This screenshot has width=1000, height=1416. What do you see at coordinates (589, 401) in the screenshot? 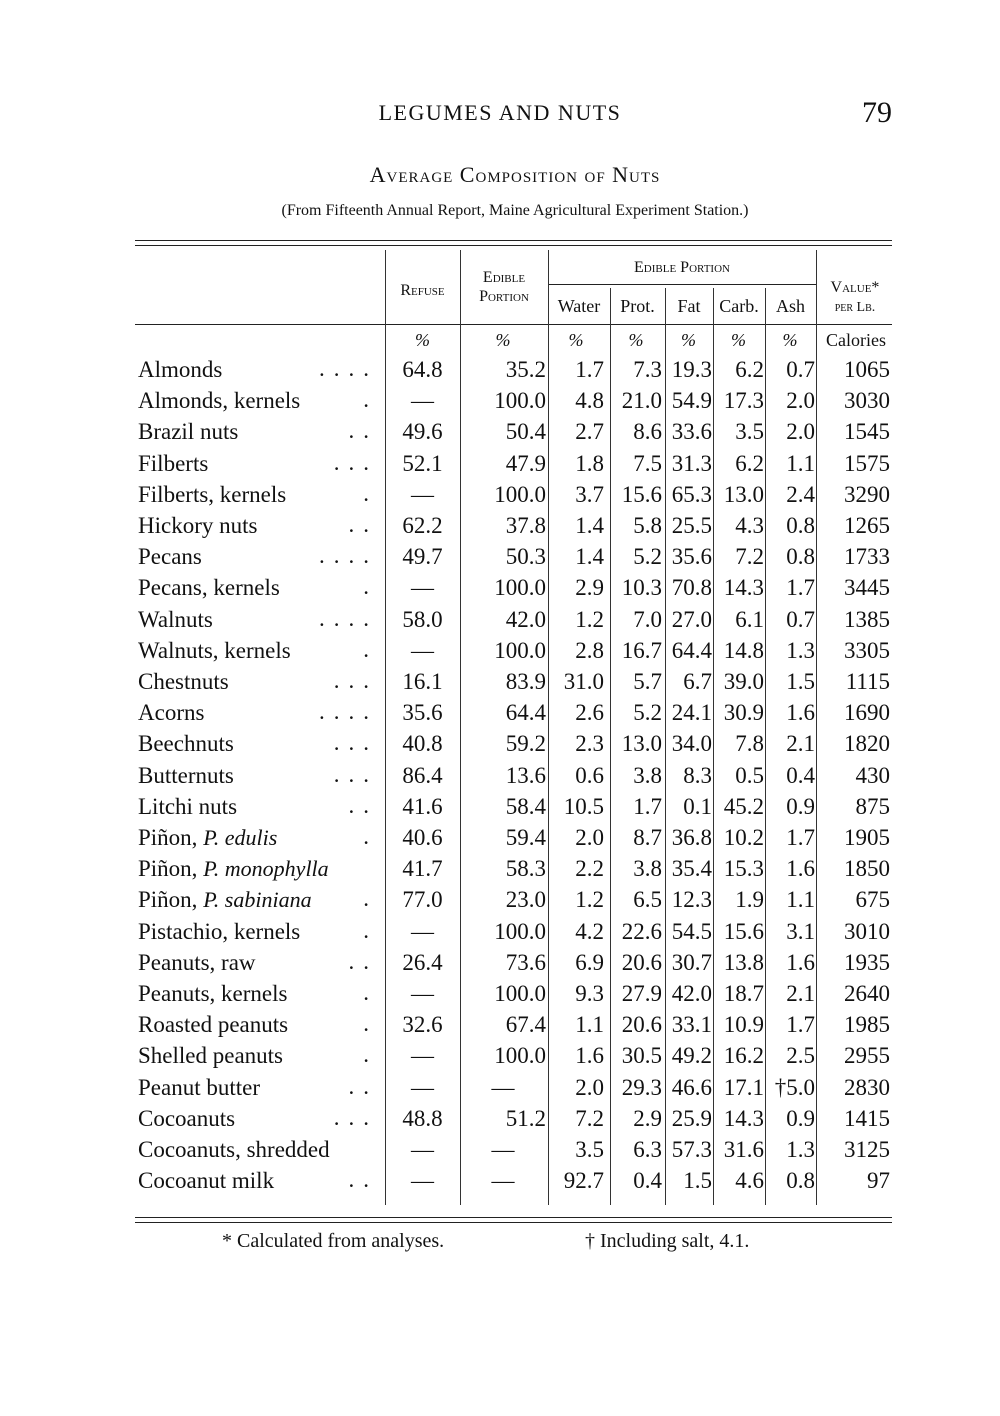
I see `cell-water: 4.8` at bounding box center [589, 401].